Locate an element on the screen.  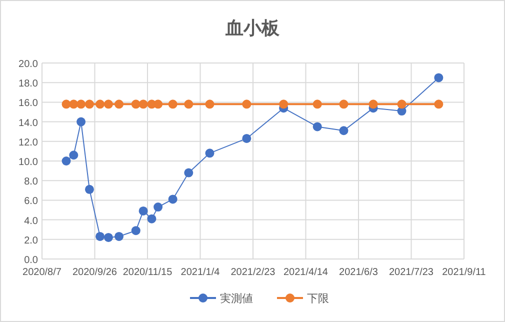
y-tick-label: 12.0 is located at coordinates (28, 142).